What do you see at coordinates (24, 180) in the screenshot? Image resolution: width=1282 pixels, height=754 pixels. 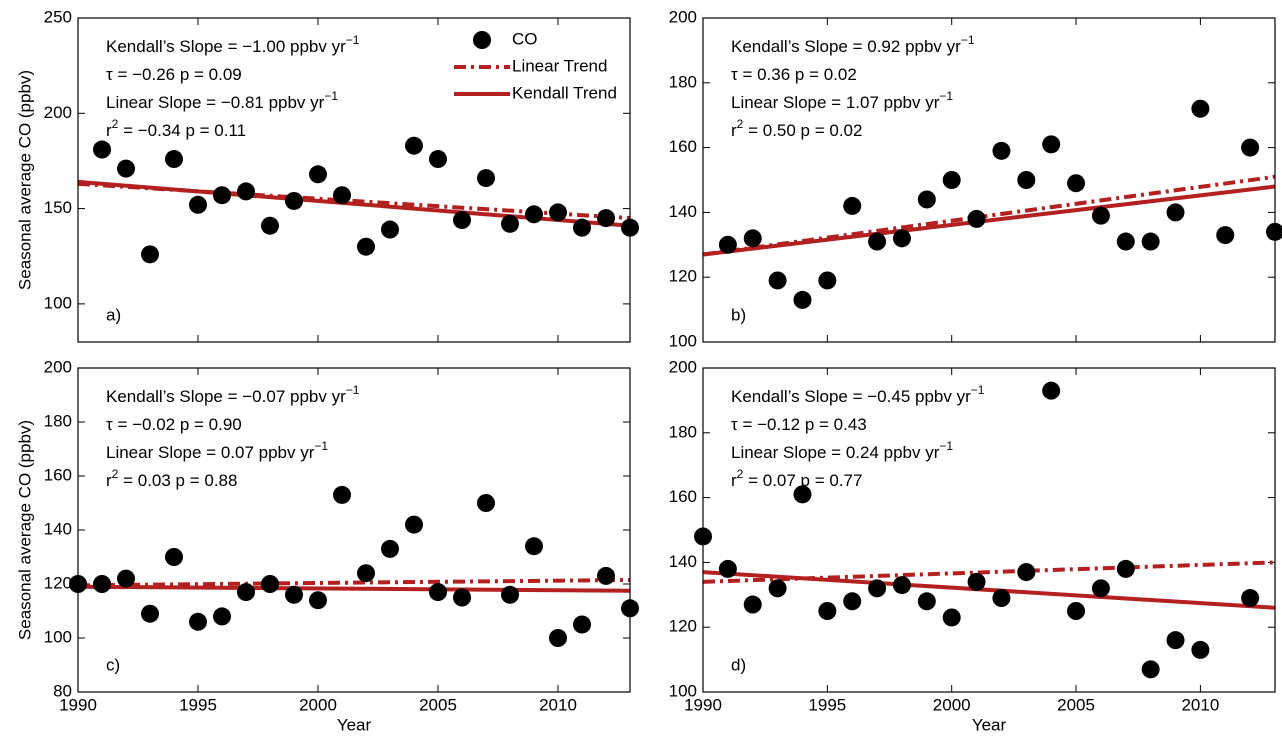 I see `y-axis-label: Seasonal average CO (ppbv)` at bounding box center [24, 180].